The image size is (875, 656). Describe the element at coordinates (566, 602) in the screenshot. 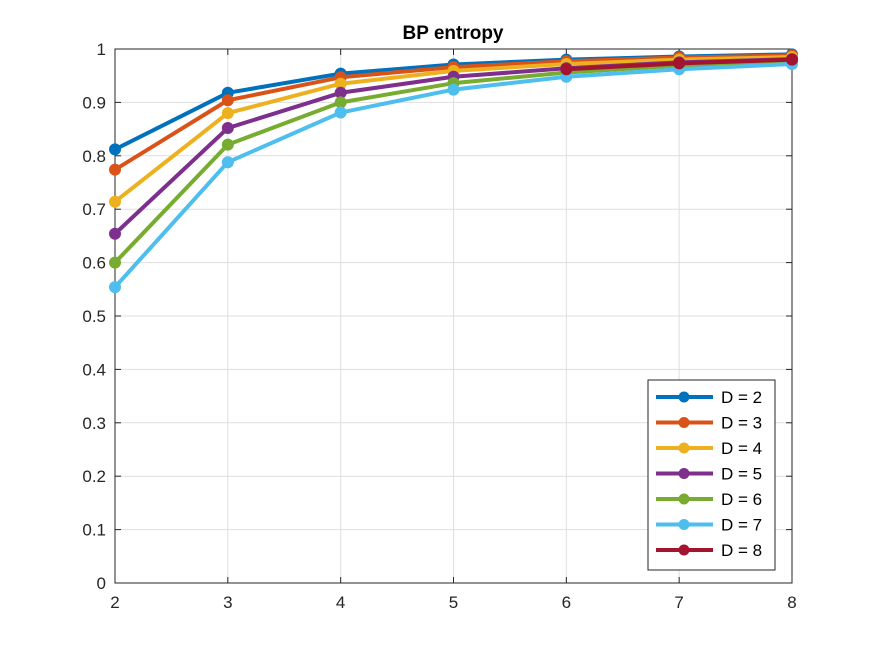

I see `x-tick-label: 6` at that location.